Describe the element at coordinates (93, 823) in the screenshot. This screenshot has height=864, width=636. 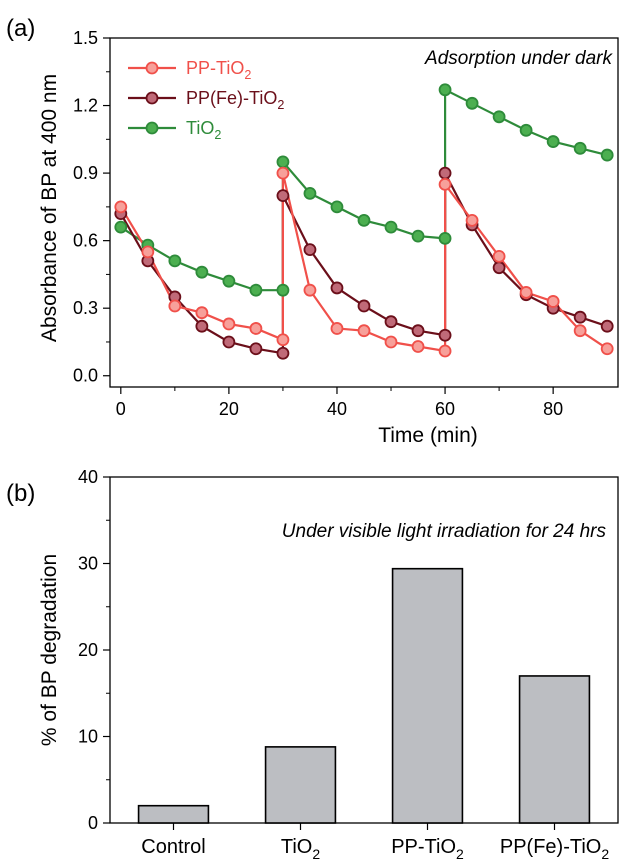
I see `y-tick-label: 0` at that location.